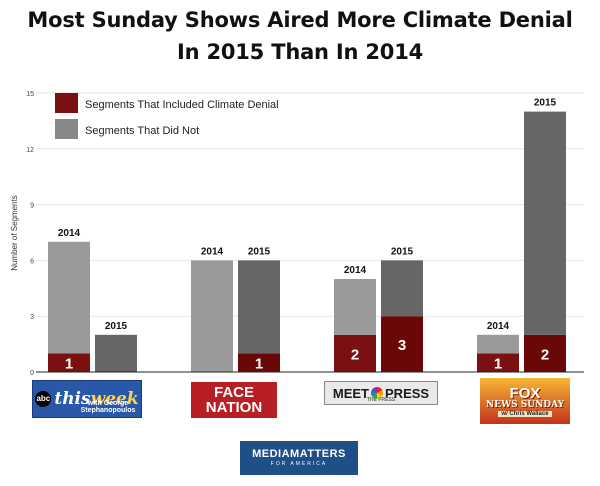 The height and width of the screenshot is (486, 600). What do you see at coordinates (108, 407) in the screenshot?
I see `this-week-host: with George Stephanopoulos` at bounding box center [108, 407].